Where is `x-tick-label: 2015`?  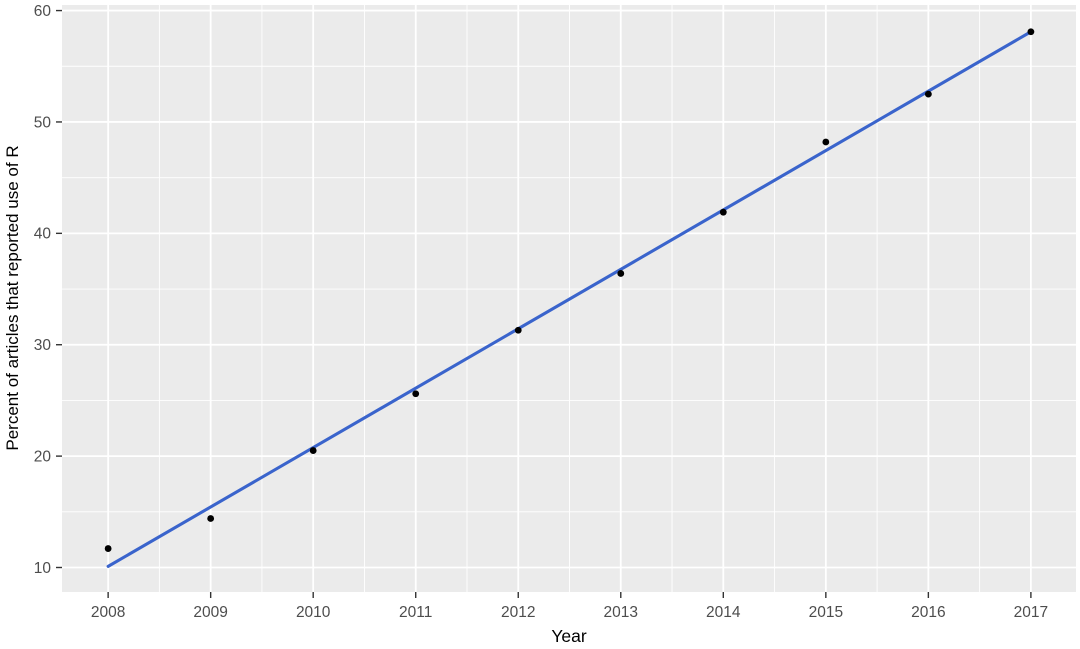 x-tick-label: 2015 is located at coordinates (826, 612).